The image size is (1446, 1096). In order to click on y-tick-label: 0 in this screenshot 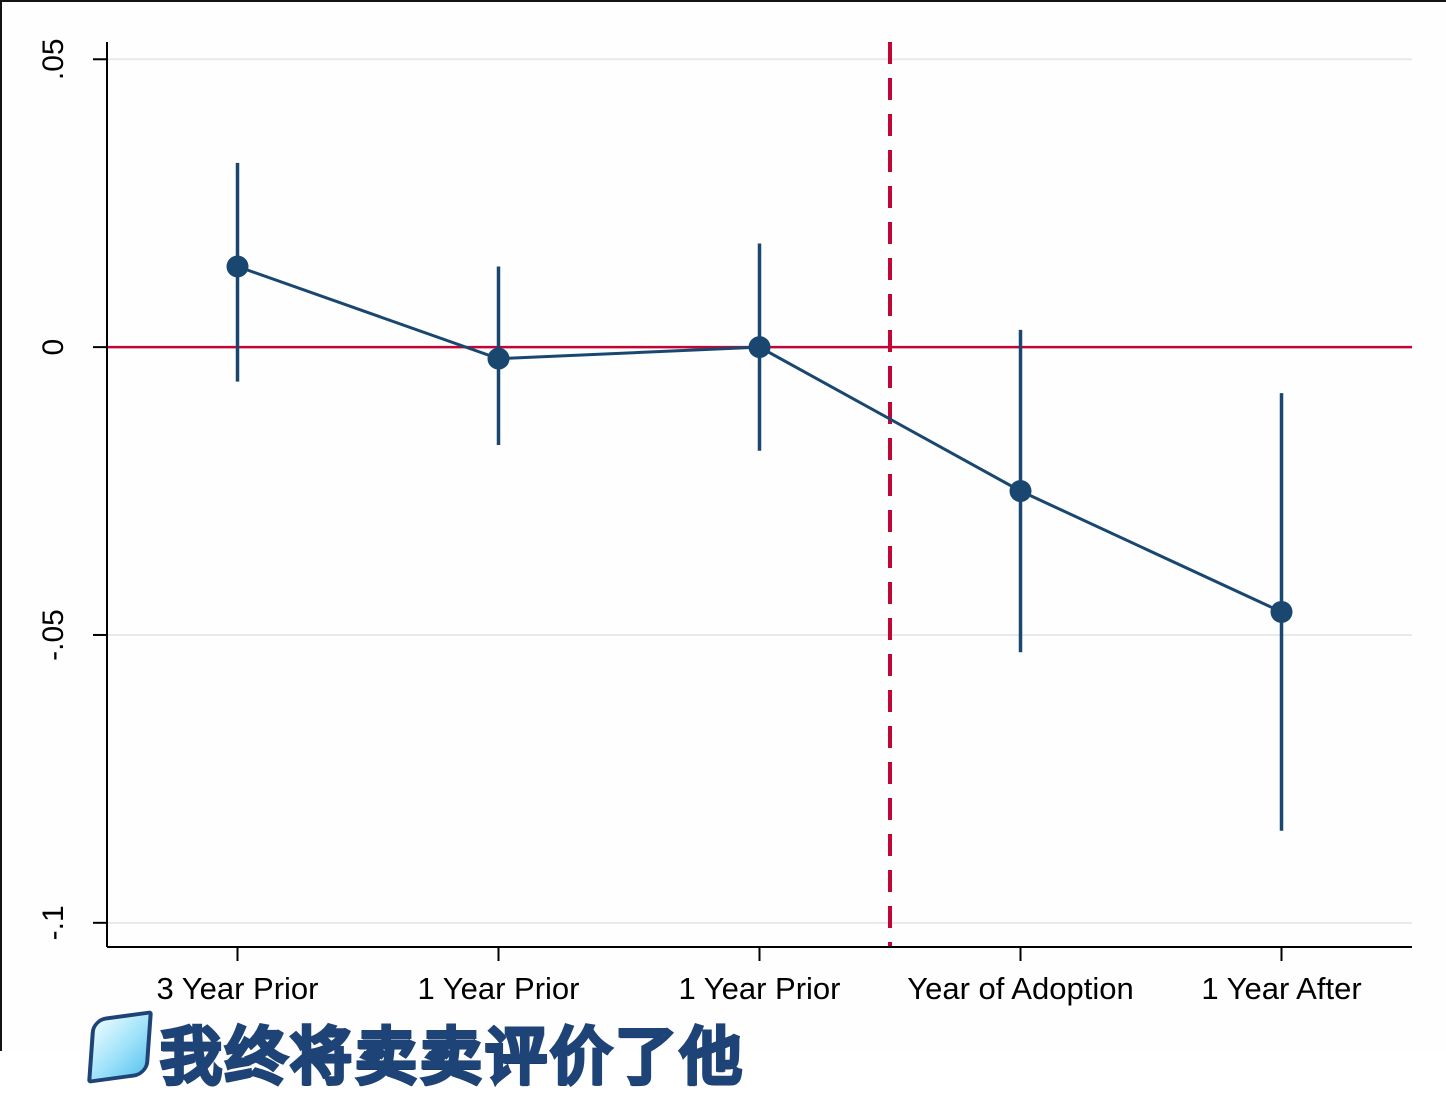, I will do `click(53, 347)`.